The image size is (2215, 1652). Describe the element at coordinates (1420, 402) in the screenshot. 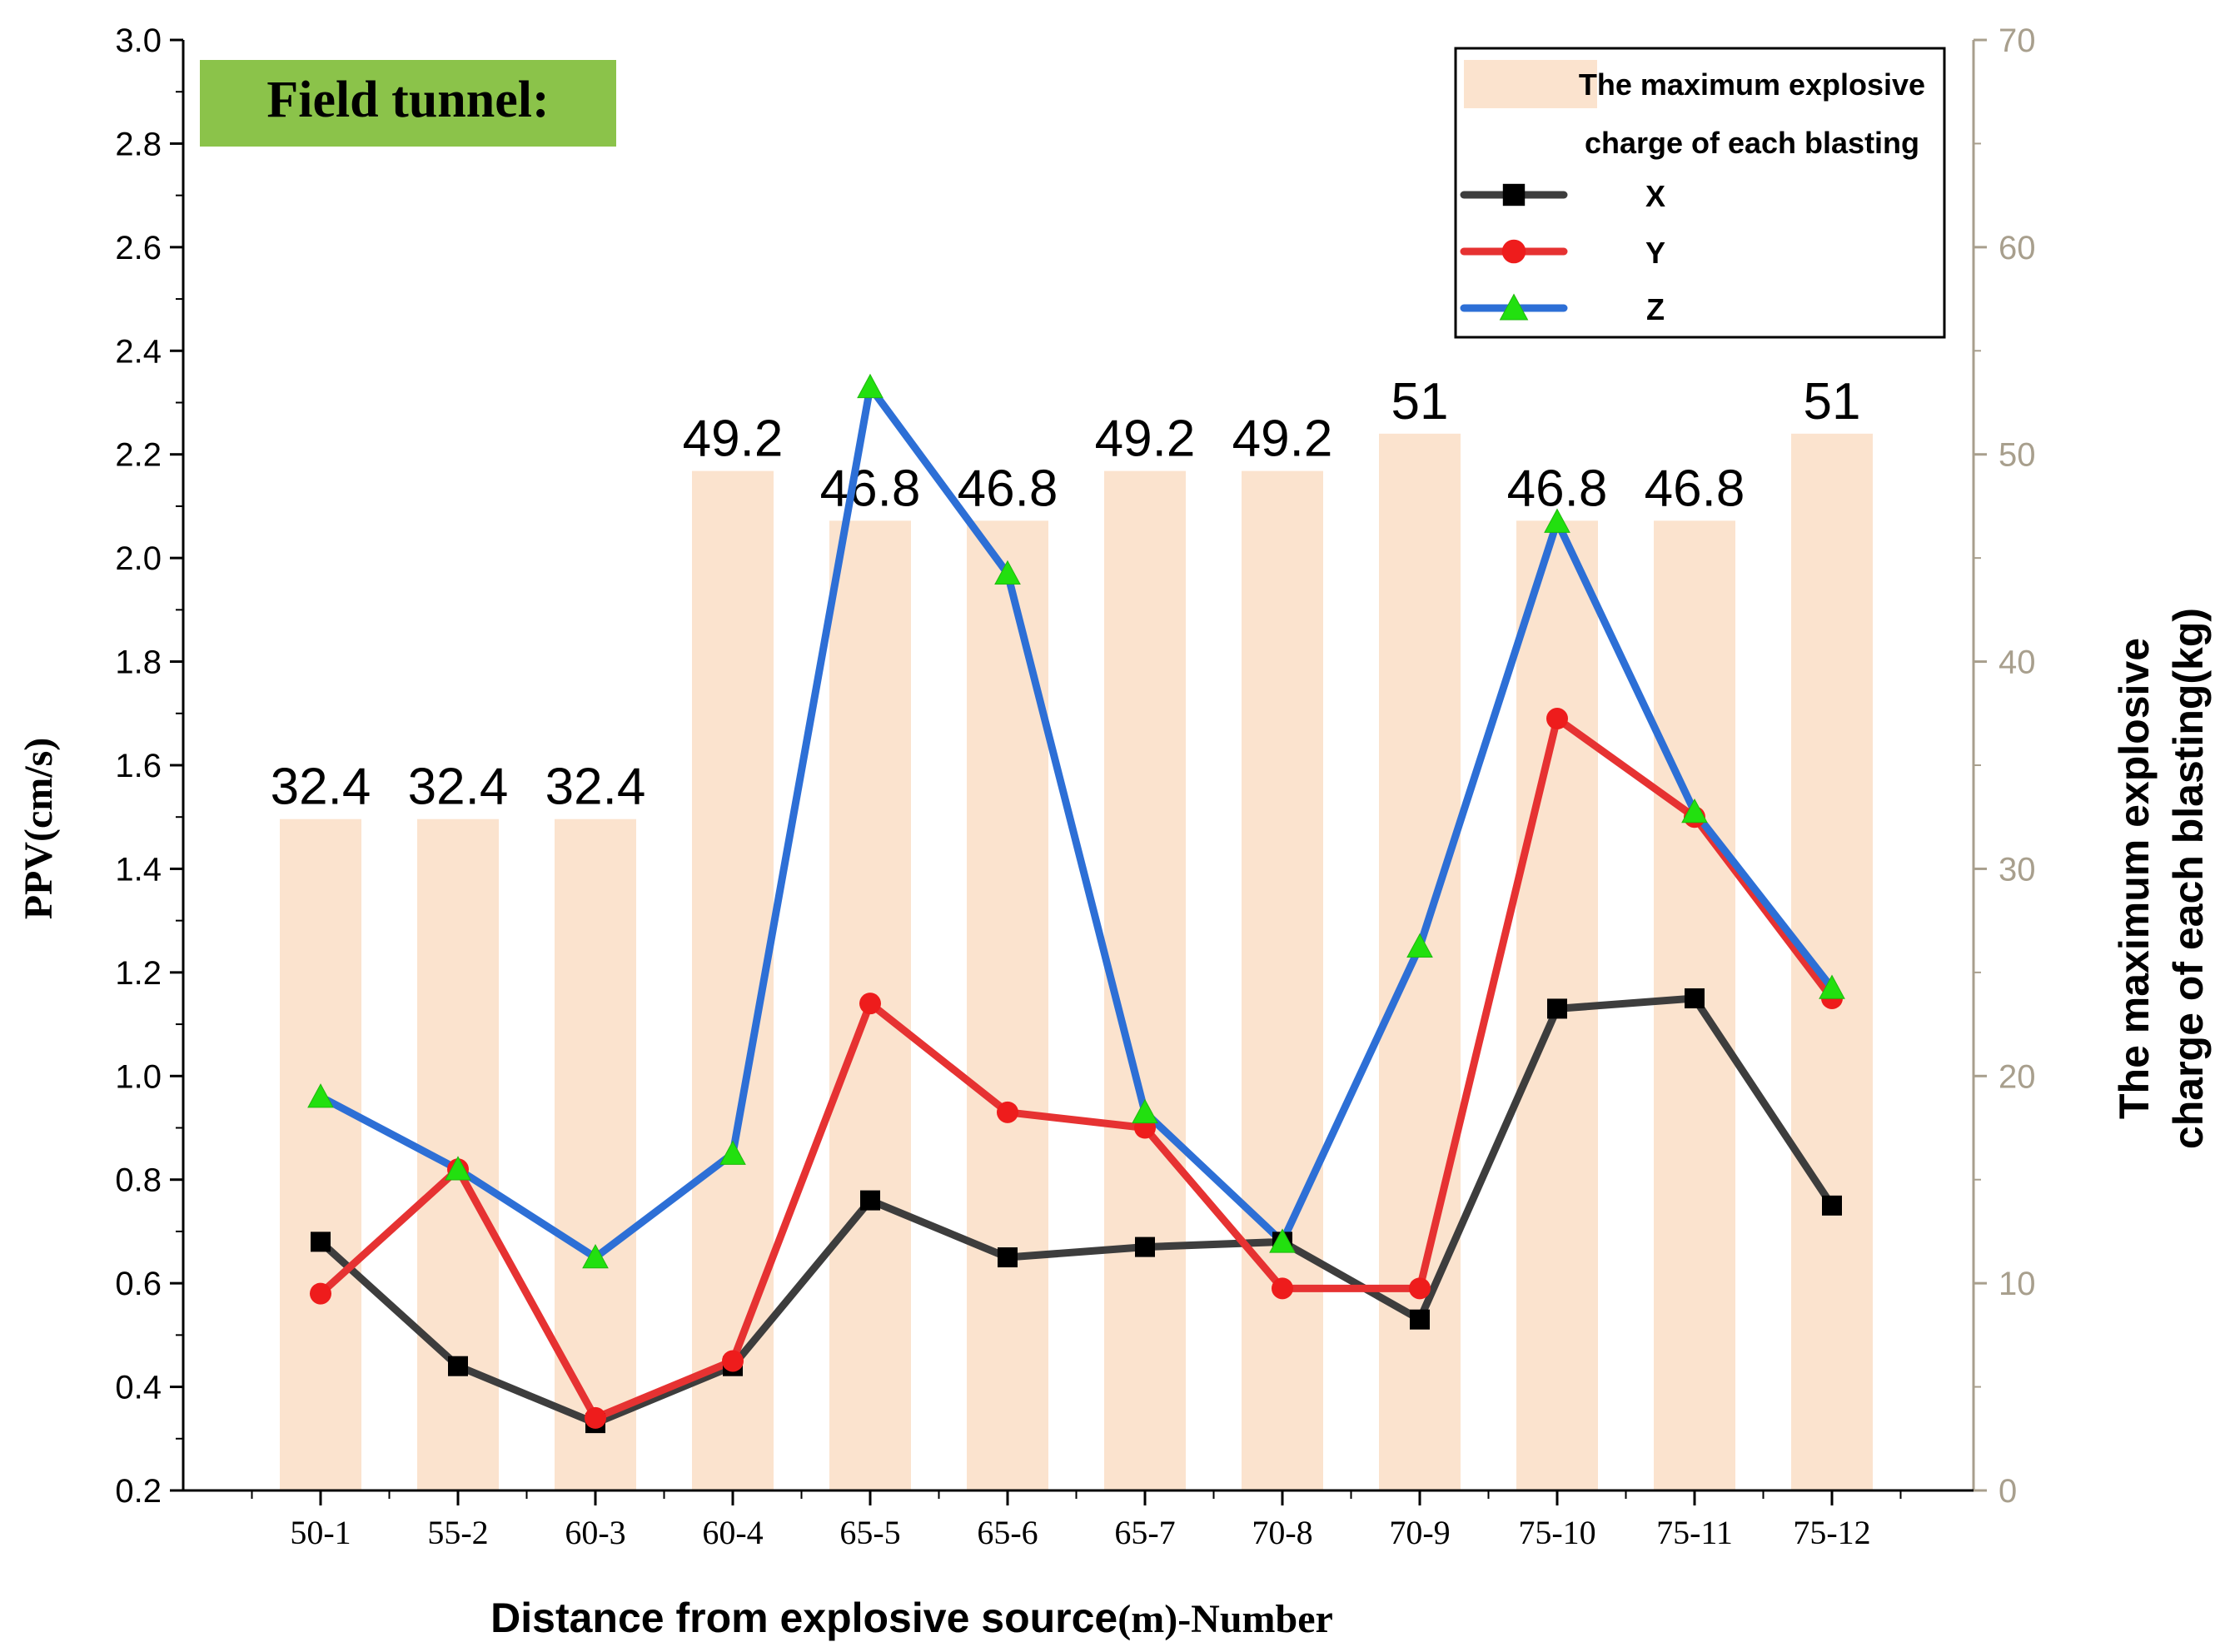

I see `bar-label-70-9: 51` at that location.